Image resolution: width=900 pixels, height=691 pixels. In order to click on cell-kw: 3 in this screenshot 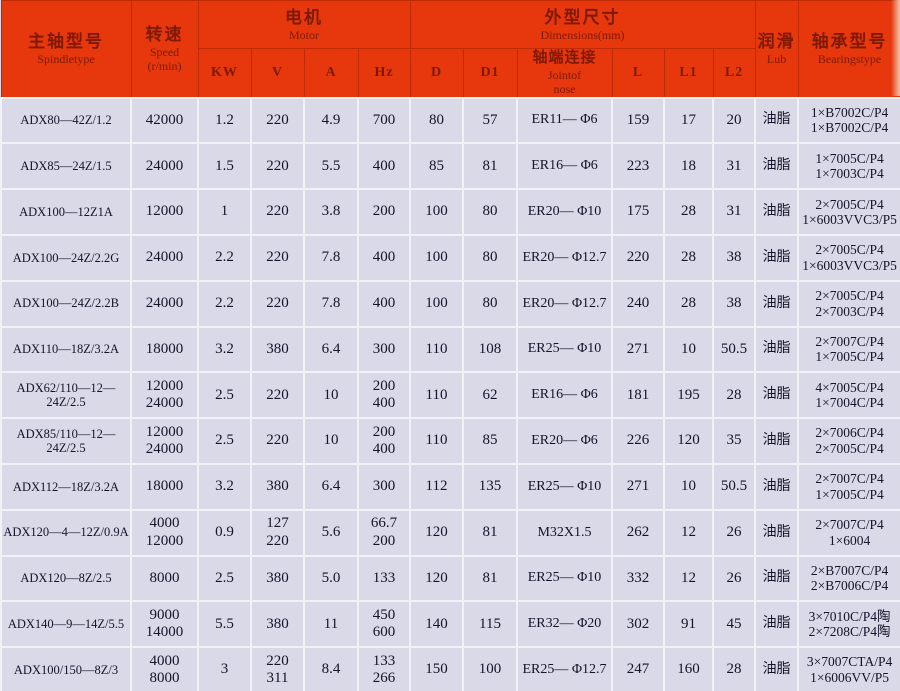, I will do `click(224, 668)`.